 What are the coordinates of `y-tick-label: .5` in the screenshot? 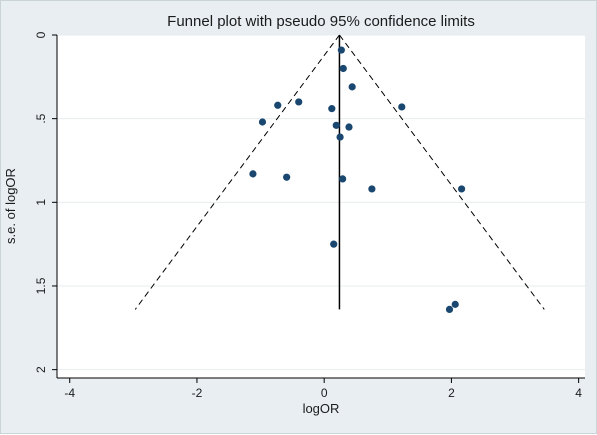 It's located at (41, 118).